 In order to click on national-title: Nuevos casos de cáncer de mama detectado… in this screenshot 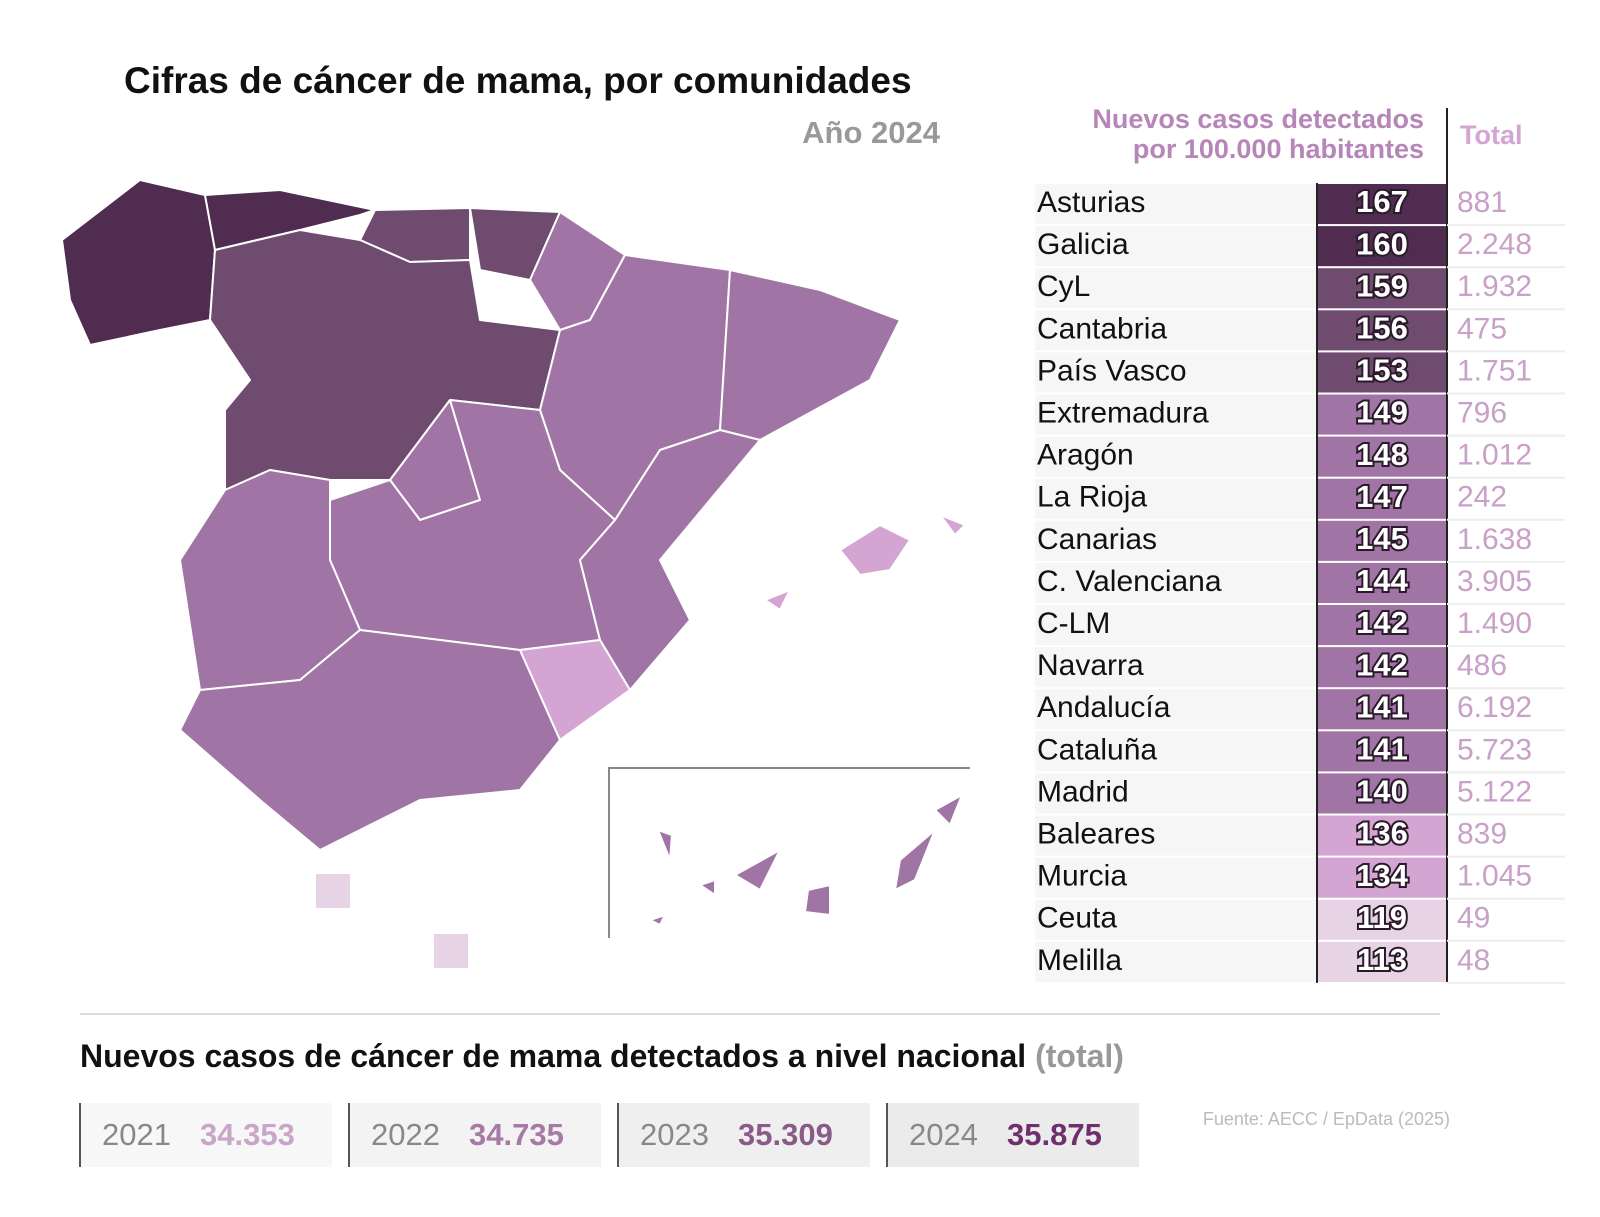, I will do `click(602, 1056)`.